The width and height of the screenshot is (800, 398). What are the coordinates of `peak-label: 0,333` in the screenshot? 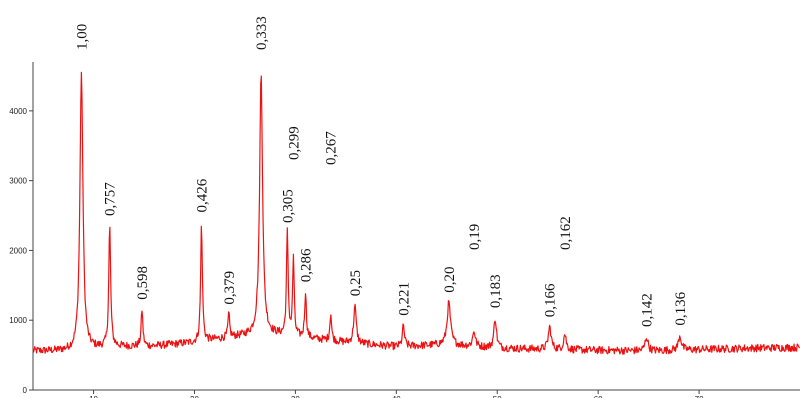 It's located at (262, 33).